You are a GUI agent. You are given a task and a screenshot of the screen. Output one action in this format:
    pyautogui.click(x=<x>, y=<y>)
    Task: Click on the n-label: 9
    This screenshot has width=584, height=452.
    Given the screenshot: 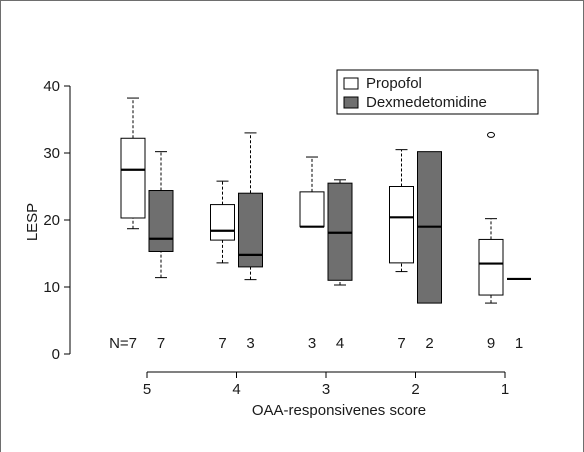 What is the action you would take?
    pyautogui.click(x=491, y=343)
    